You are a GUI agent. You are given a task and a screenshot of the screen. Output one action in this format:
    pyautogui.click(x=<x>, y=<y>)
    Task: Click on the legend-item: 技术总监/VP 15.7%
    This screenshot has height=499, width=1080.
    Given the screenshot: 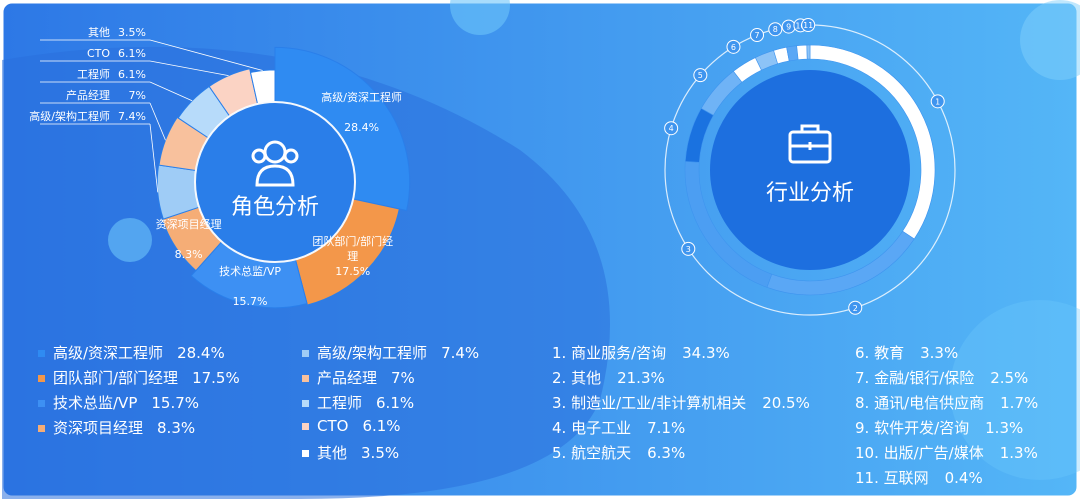 What is the action you would take?
    pyautogui.click(x=118, y=402)
    